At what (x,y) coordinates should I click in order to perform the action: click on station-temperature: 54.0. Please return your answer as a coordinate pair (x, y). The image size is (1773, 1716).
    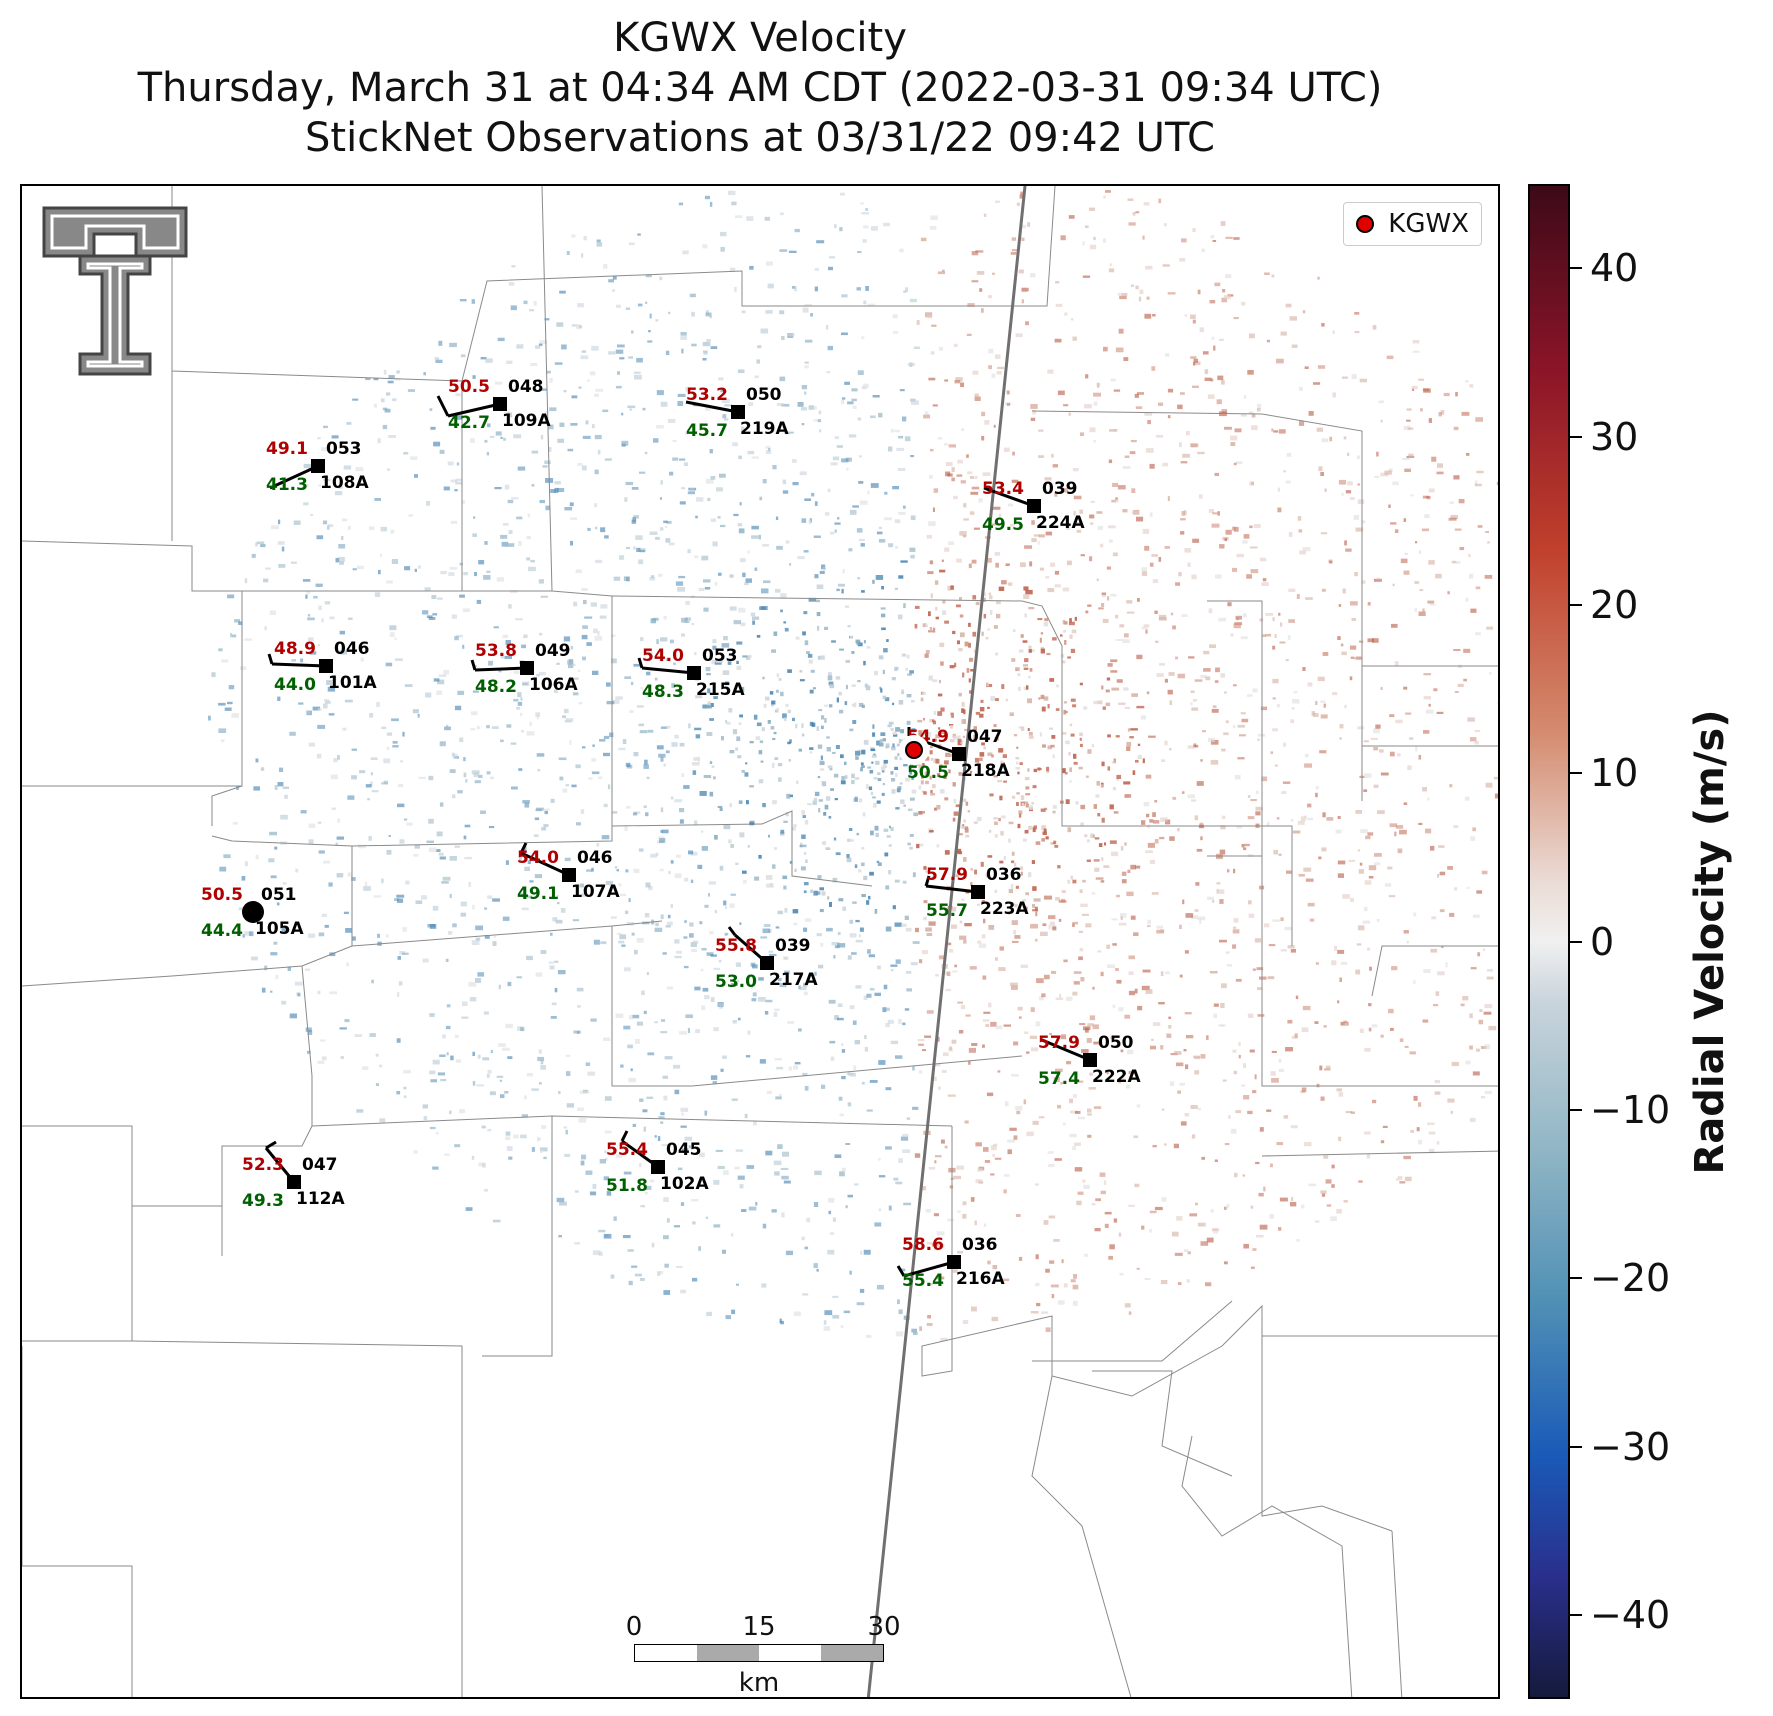
    Looking at the image, I should click on (538, 858).